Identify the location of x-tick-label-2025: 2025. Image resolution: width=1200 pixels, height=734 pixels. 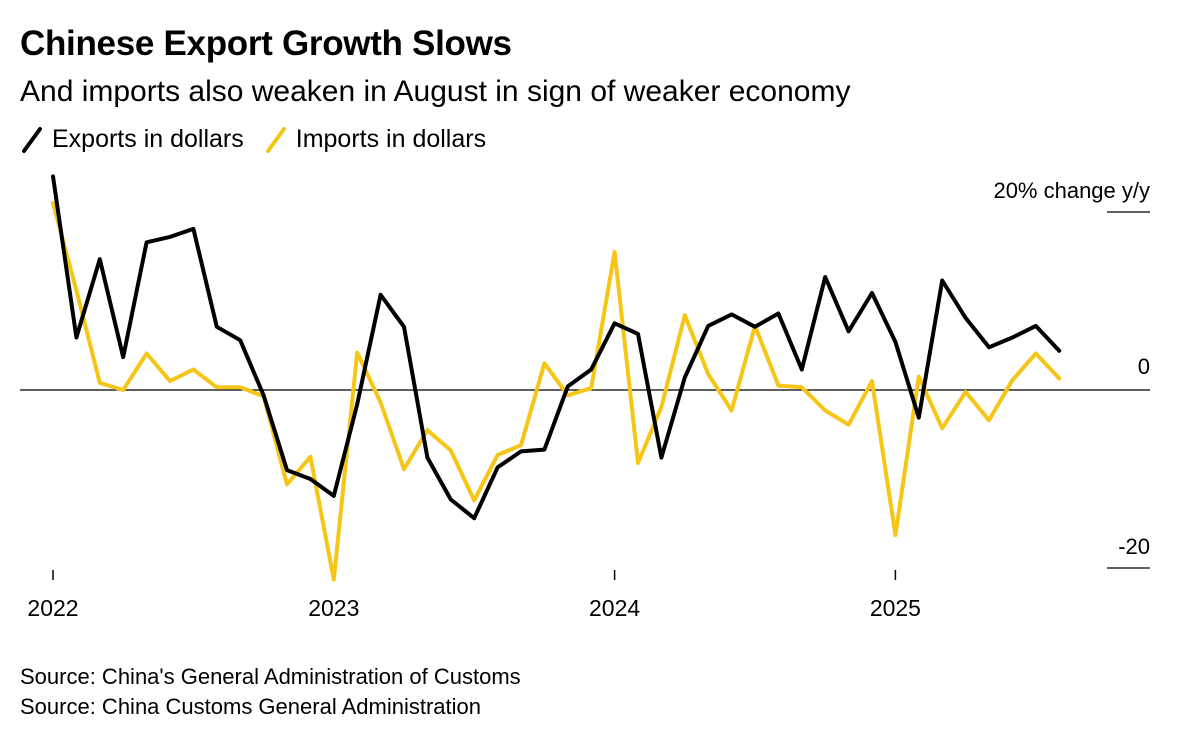
(895, 608).